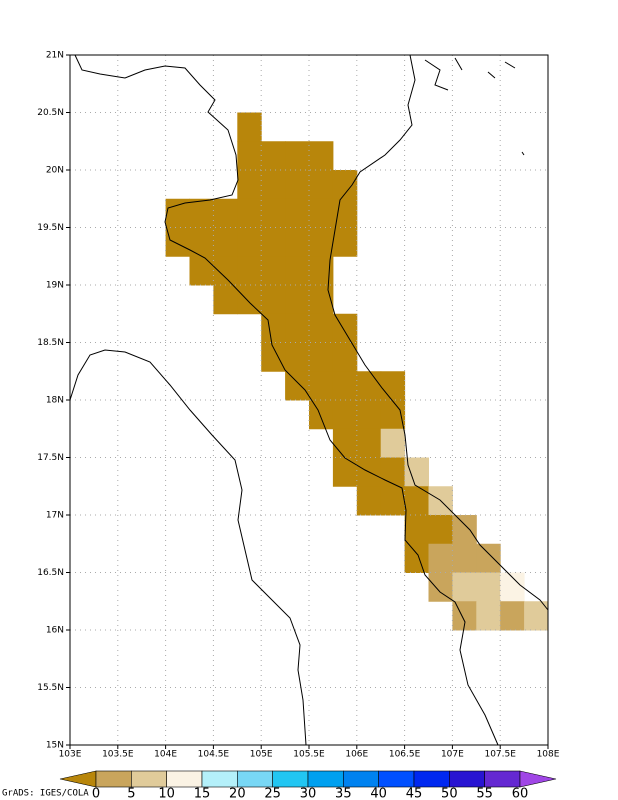 This screenshot has width=618, height=800. What do you see at coordinates (55, 746) in the screenshot?
I see `y-tick-label: 15N` at bounding box center [55, 746].